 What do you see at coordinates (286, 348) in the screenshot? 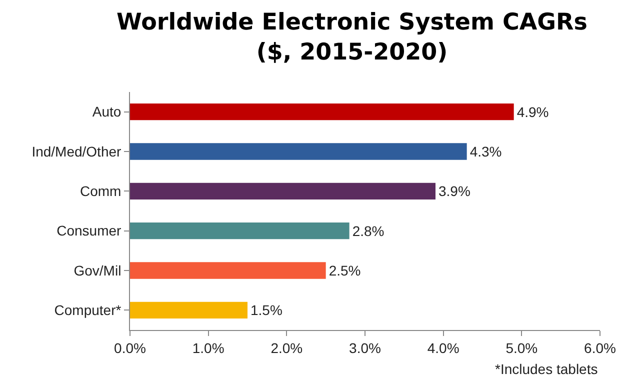
I see `x-tick-label: 2.0%` at bounding box center [286, 348].